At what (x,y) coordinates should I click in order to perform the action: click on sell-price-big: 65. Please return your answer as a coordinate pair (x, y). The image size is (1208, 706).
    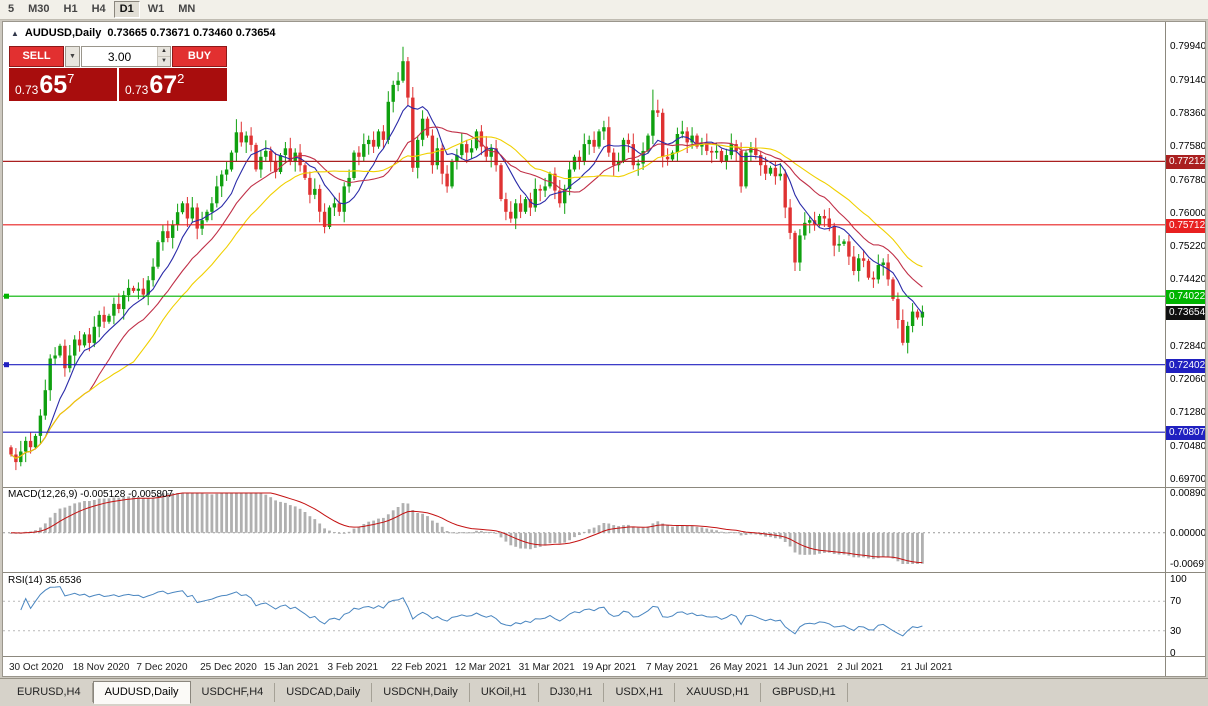
    Looking at the image, I should click on (53, 85).